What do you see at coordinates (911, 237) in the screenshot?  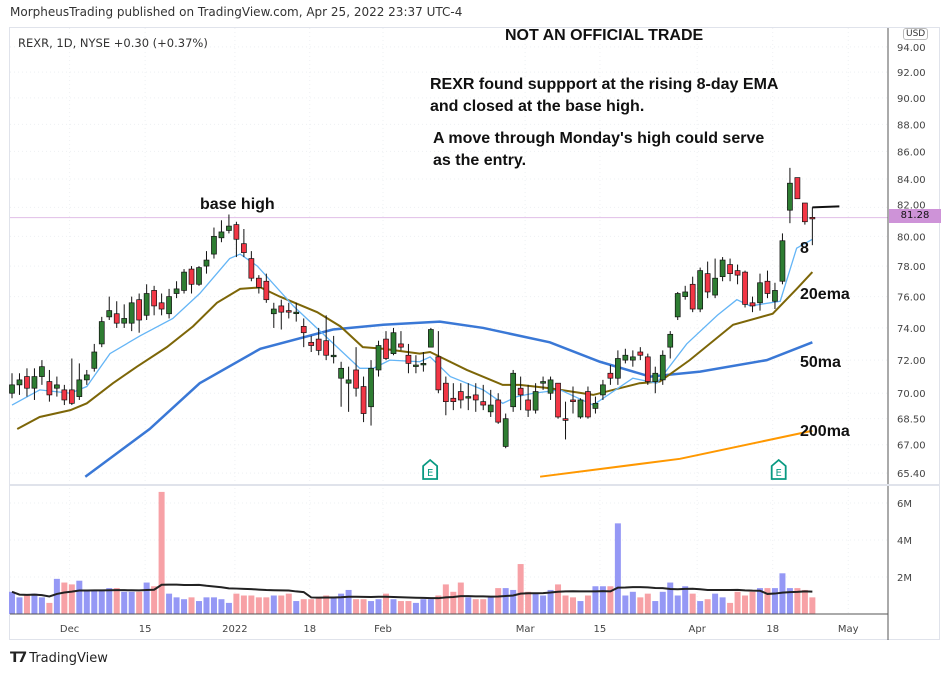 I see `y-tick-label: 80.00` at bounding box center [911, 237].